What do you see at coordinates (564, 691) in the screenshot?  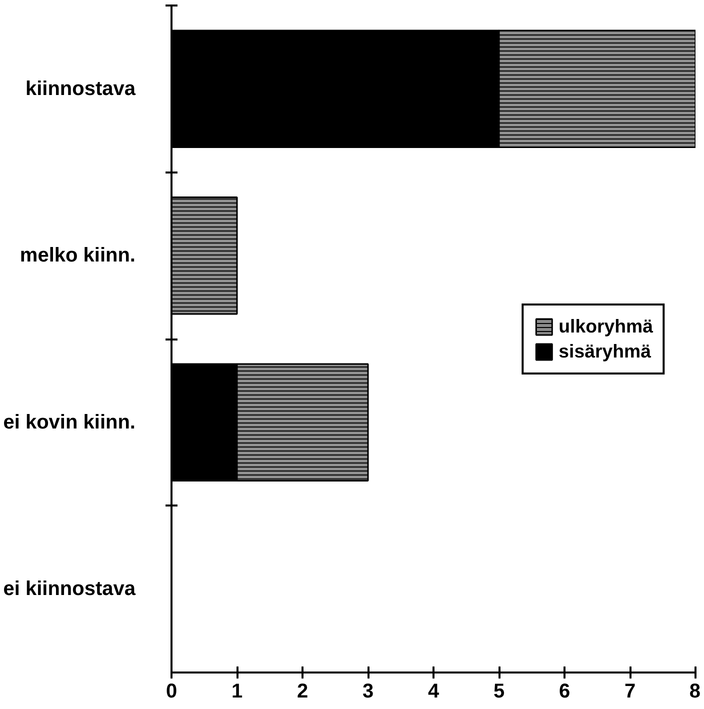 I see `x-tick-label: 6` at bounding box center [564, 691].